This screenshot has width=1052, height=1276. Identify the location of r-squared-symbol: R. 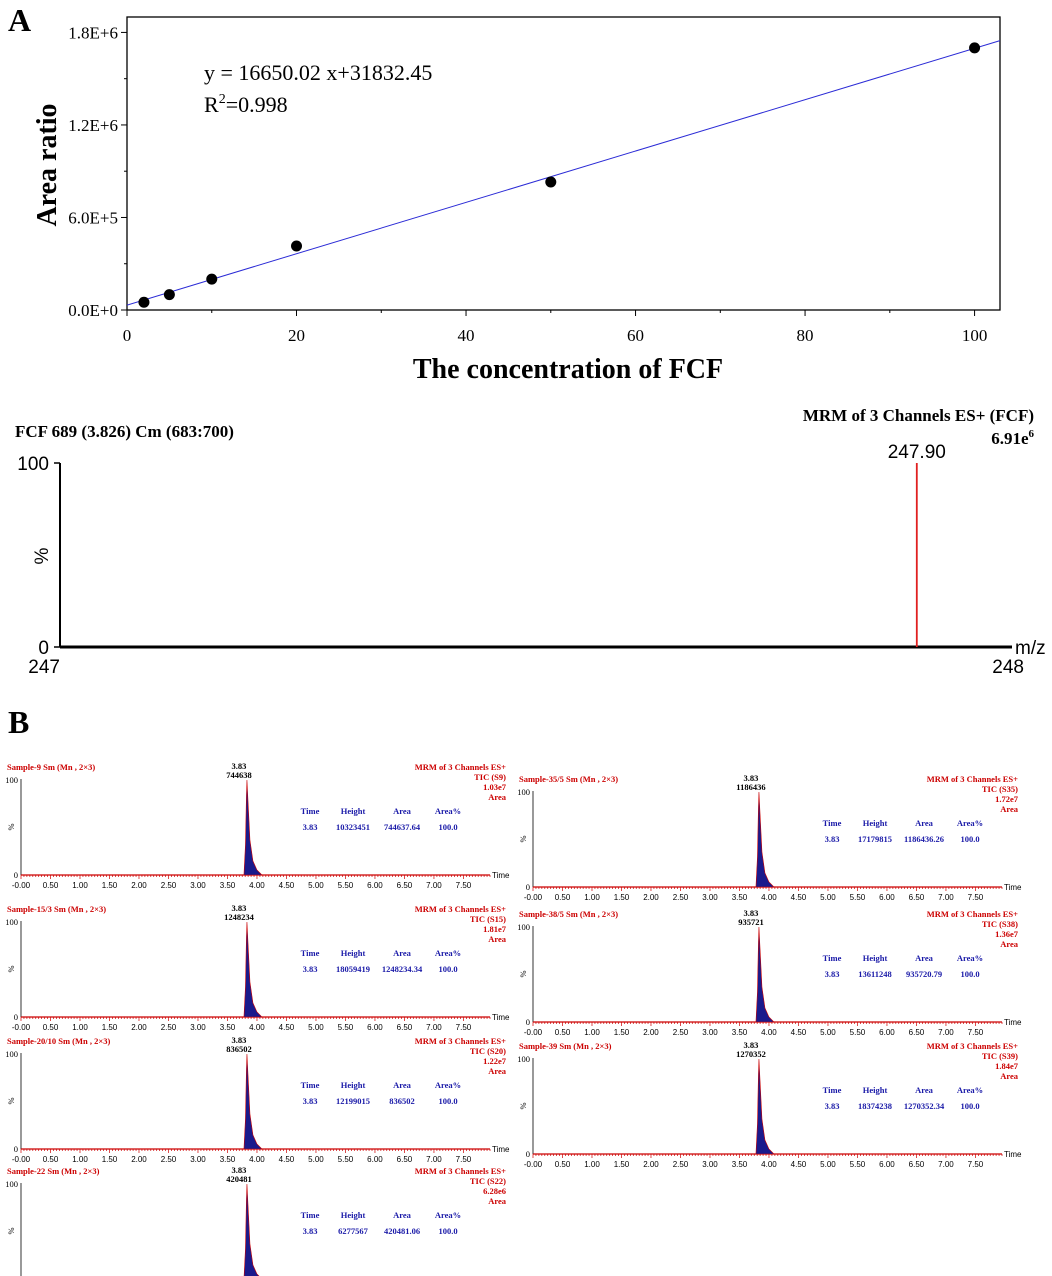
(211, 104).